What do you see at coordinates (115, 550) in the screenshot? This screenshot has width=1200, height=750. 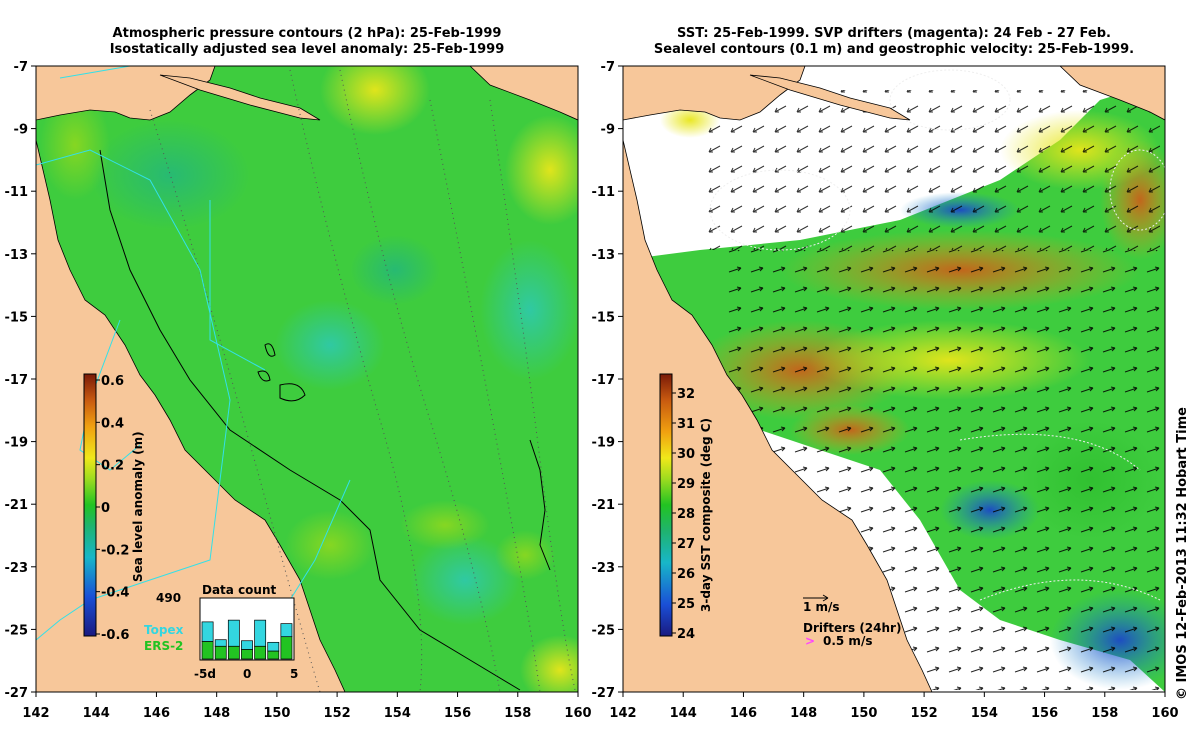 I see `sla-colorbar-tick-label: -0.2` at bounding box center [115, 550].